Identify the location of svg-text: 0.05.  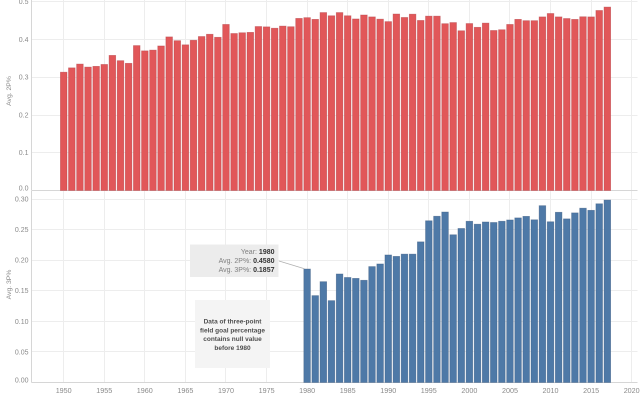
(22, 352).